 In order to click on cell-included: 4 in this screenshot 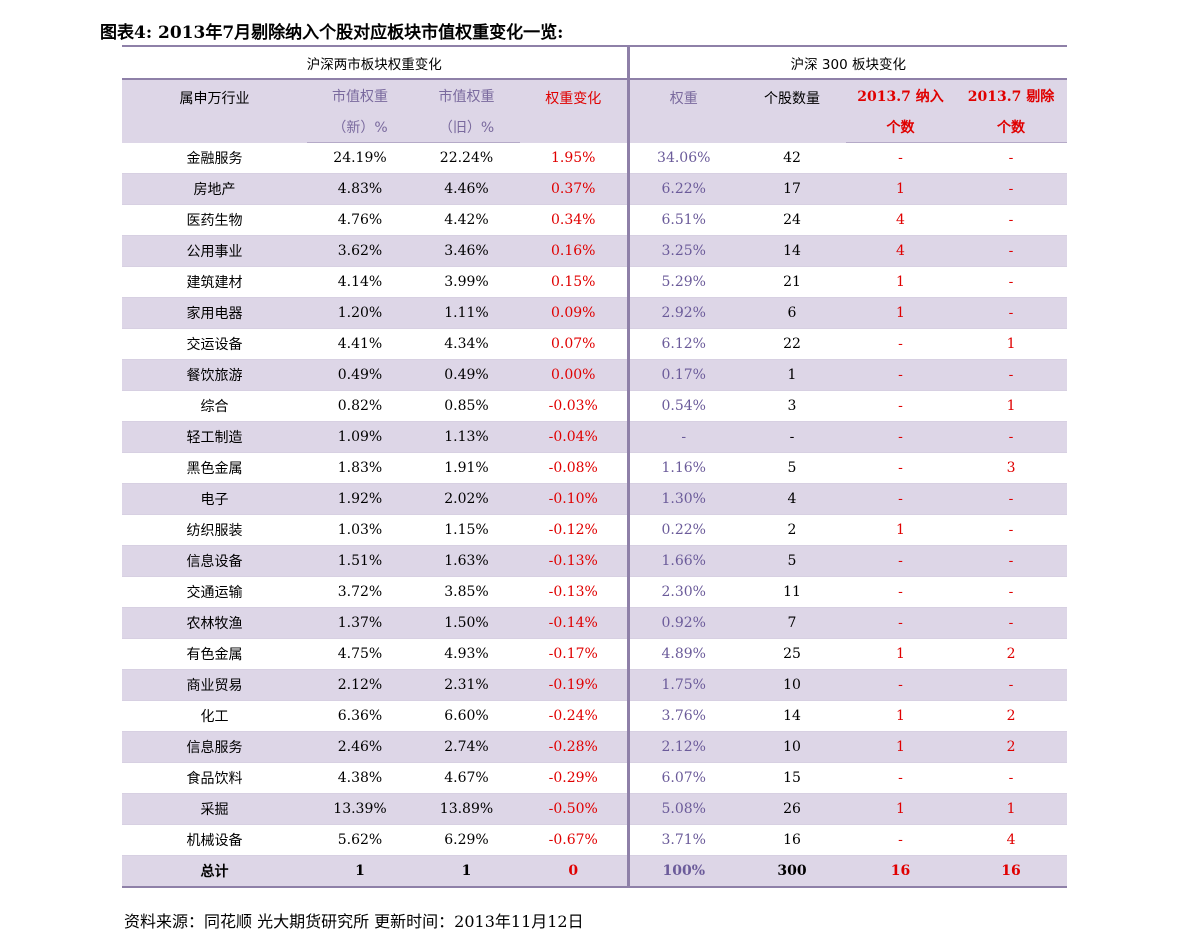, I will do `click(900, 220)`.